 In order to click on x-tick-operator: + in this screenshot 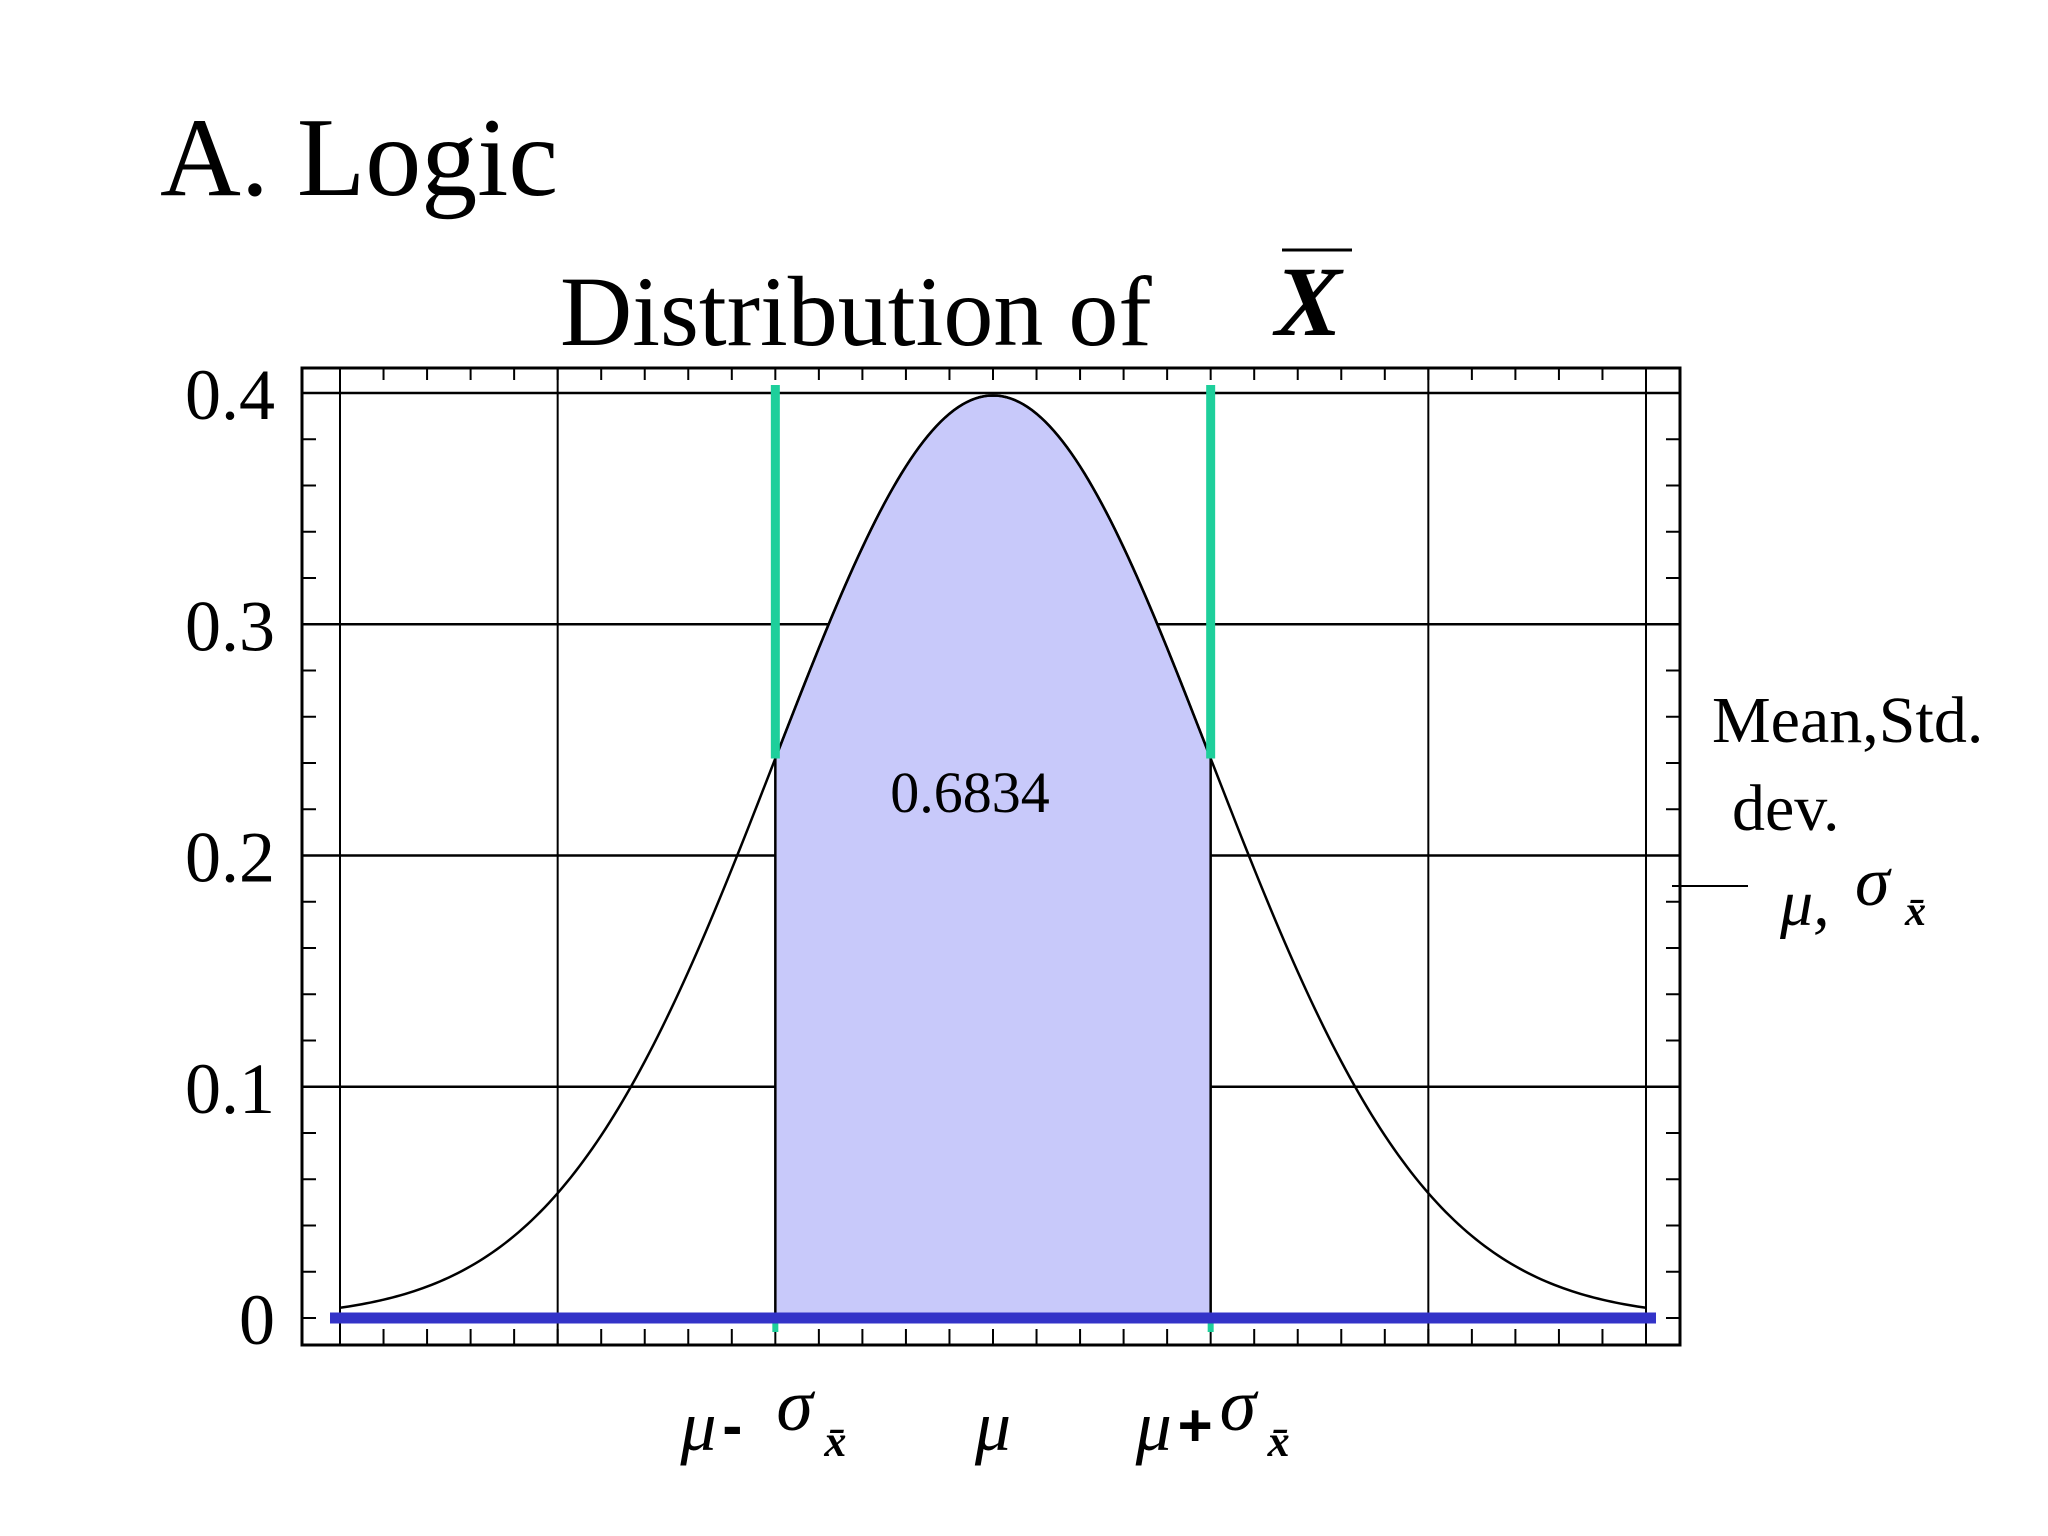, I will do `click(1195, 1425)`.